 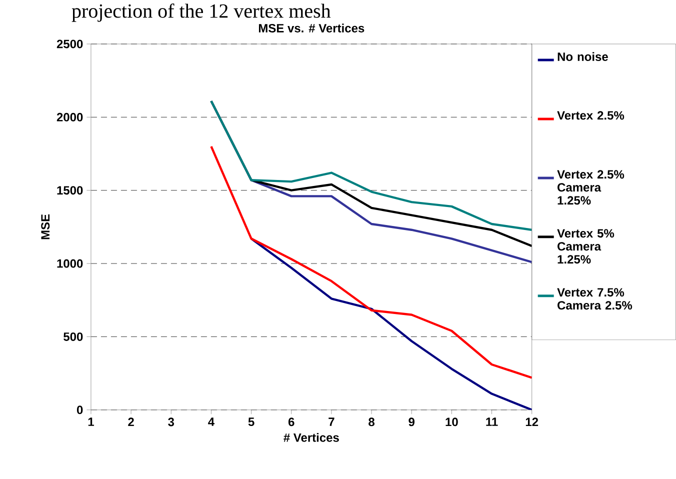 What do you see at coordinates (211, 422) in the screenshot?
I see `x-tick-label: 4` at bounding box center [211, 422].